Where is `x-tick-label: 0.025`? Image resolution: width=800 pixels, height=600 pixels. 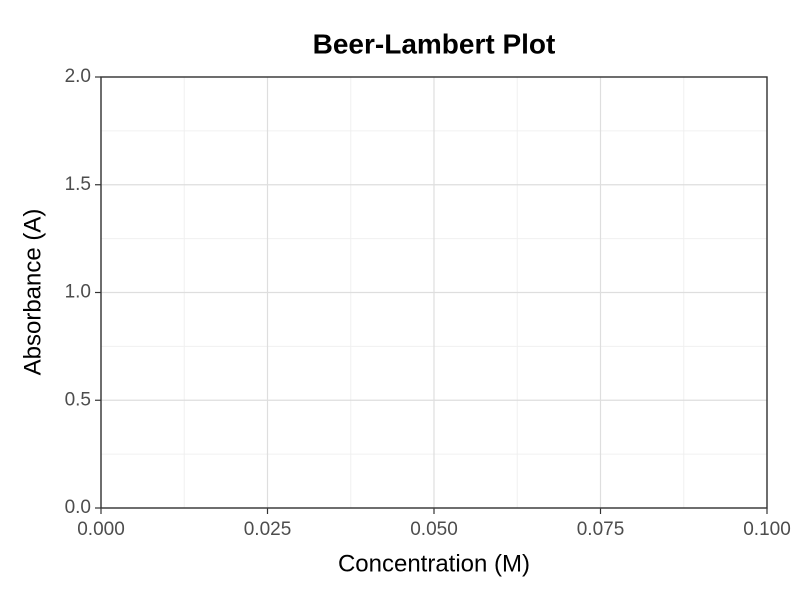
x-tick-label: 0.025 is located at coordinates (268, 529).